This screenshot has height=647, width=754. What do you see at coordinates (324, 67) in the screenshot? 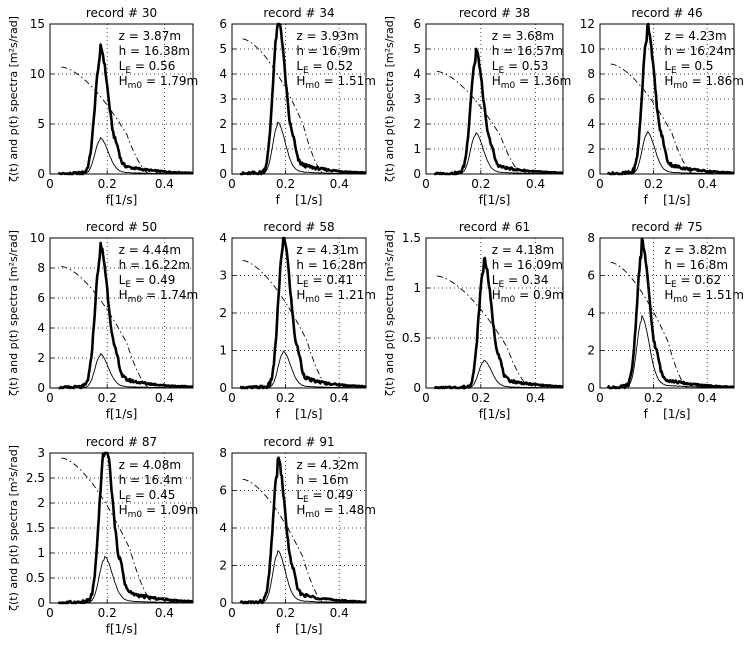
I see `annotation: LE = 0.52` at bounding box center [324, 67].